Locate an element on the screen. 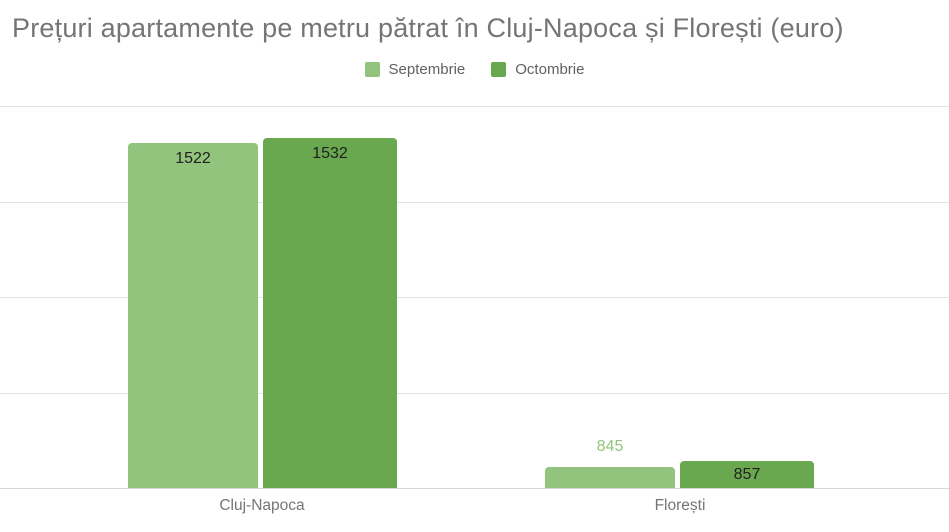  bar-value-label-octombrie-cluj-napoca: 1532 is located at coordinates (330, 154).